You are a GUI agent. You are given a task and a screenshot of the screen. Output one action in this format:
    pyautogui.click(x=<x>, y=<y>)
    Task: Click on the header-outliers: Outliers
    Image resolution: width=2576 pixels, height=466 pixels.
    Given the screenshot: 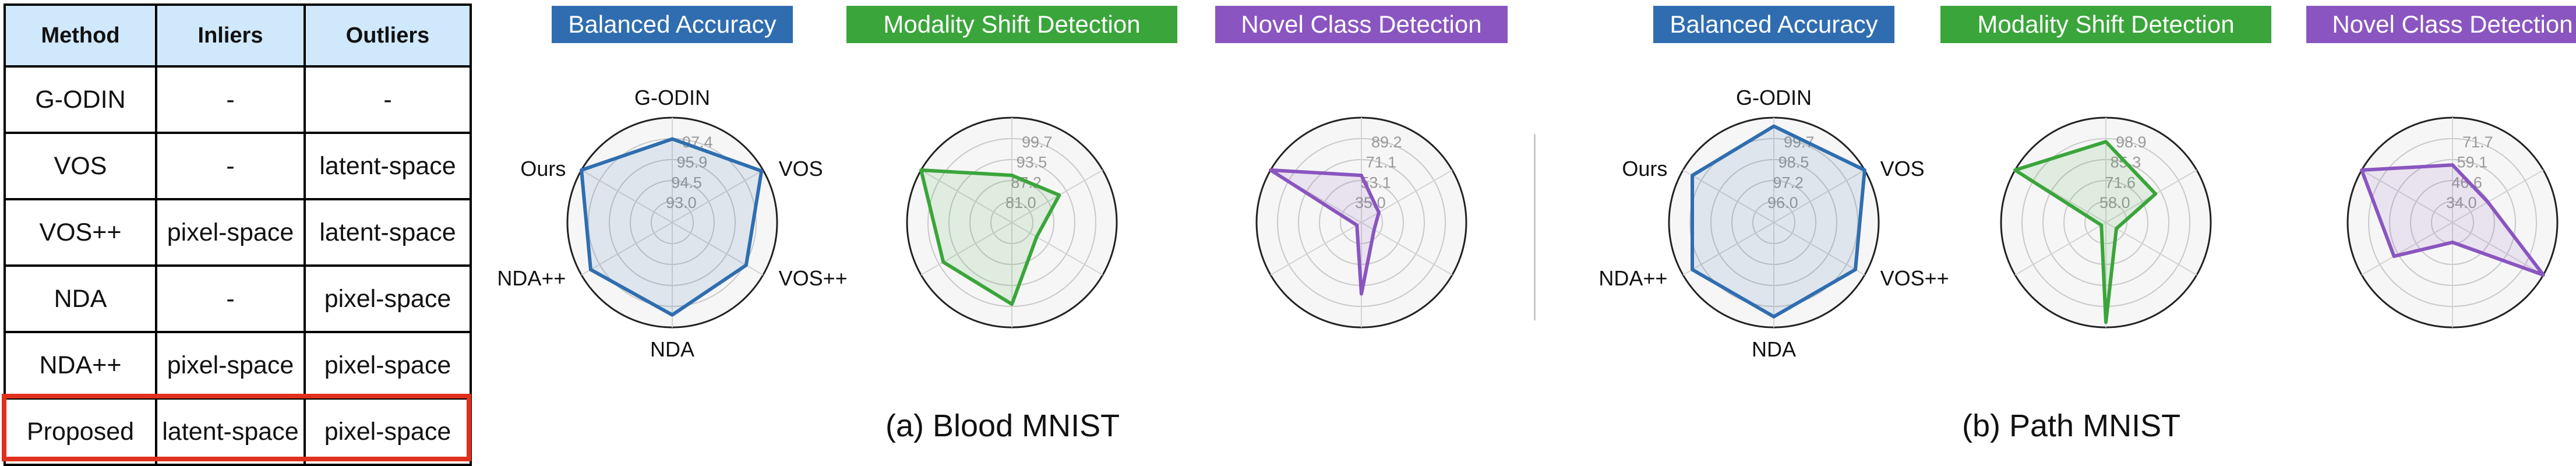 What is the action you would take?
    pyautogui.click(x=388, y=35)
    